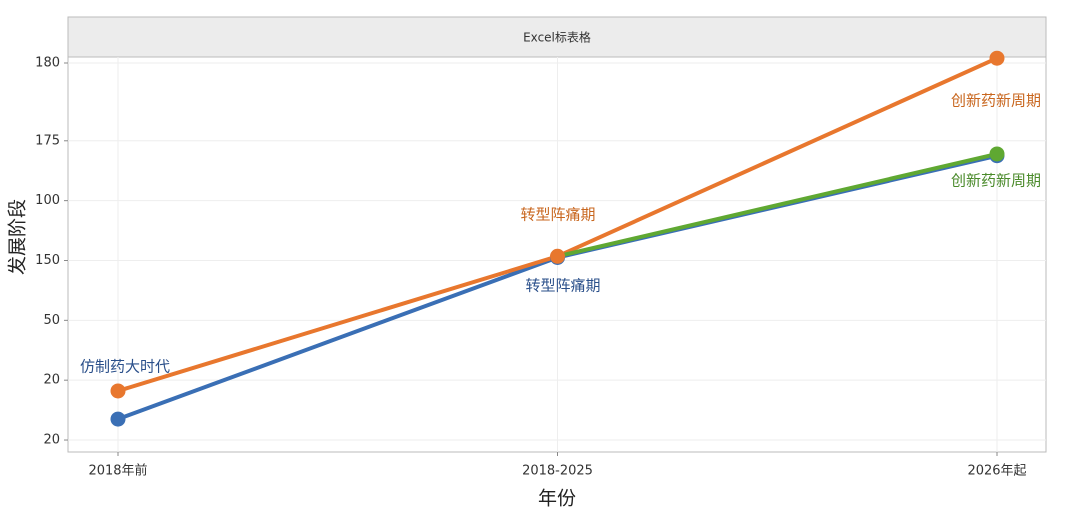  I want to click on x-tick-label: 2018-2025, so click(557, 471).